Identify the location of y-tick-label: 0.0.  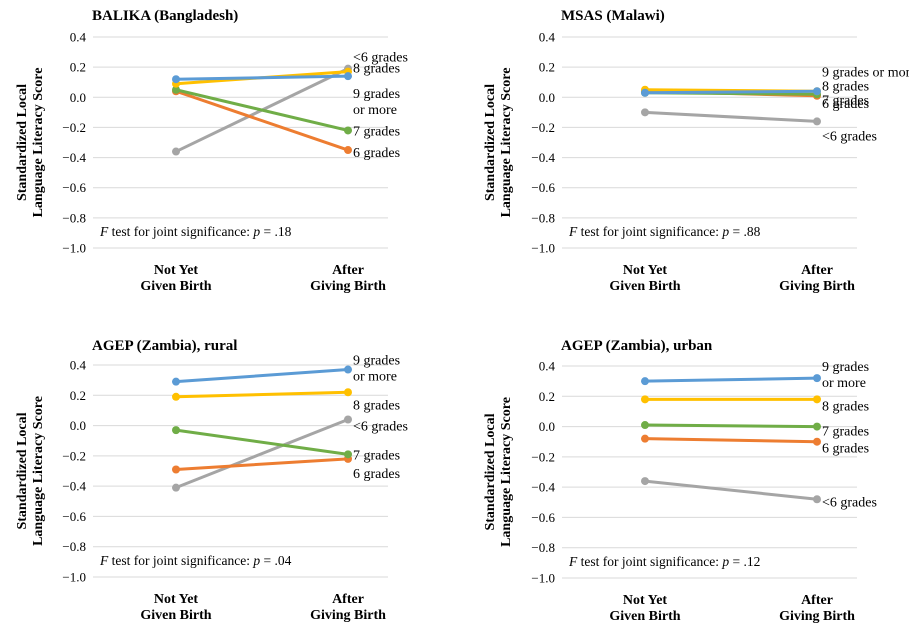
(547, 97).